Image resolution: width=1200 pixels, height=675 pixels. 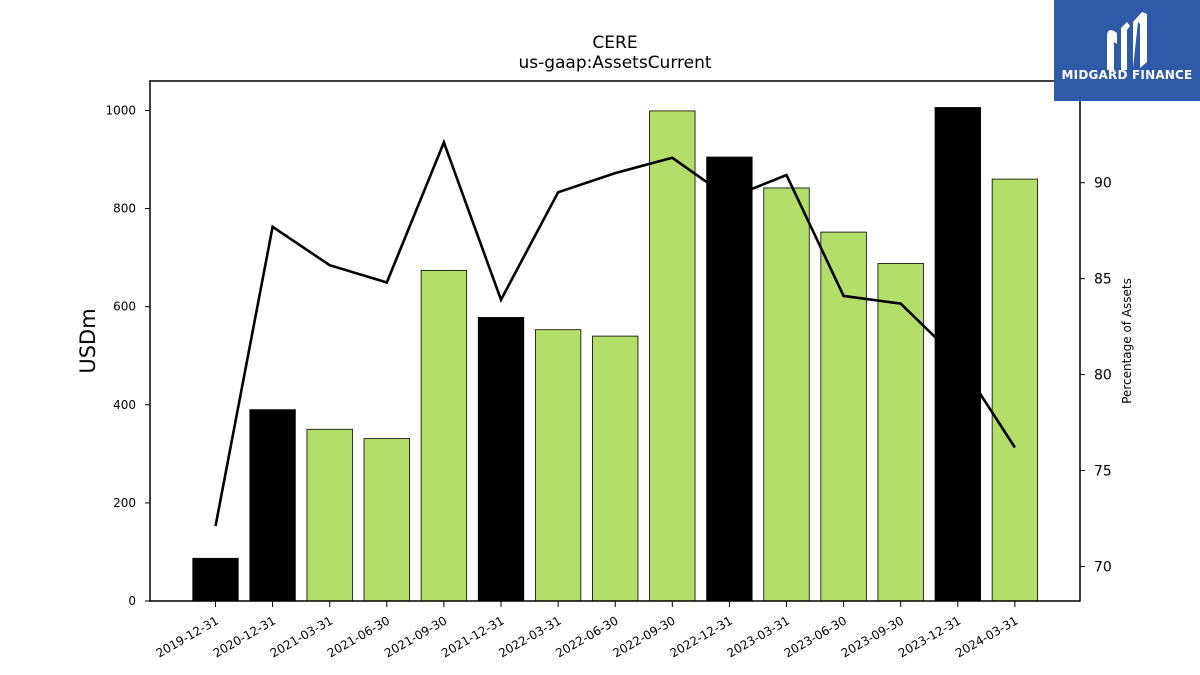 What do you see at coordinates (244, 636) in the screenshot?
I see `x-tick-label: 2020-12-31` at bounding box center [244, 636].